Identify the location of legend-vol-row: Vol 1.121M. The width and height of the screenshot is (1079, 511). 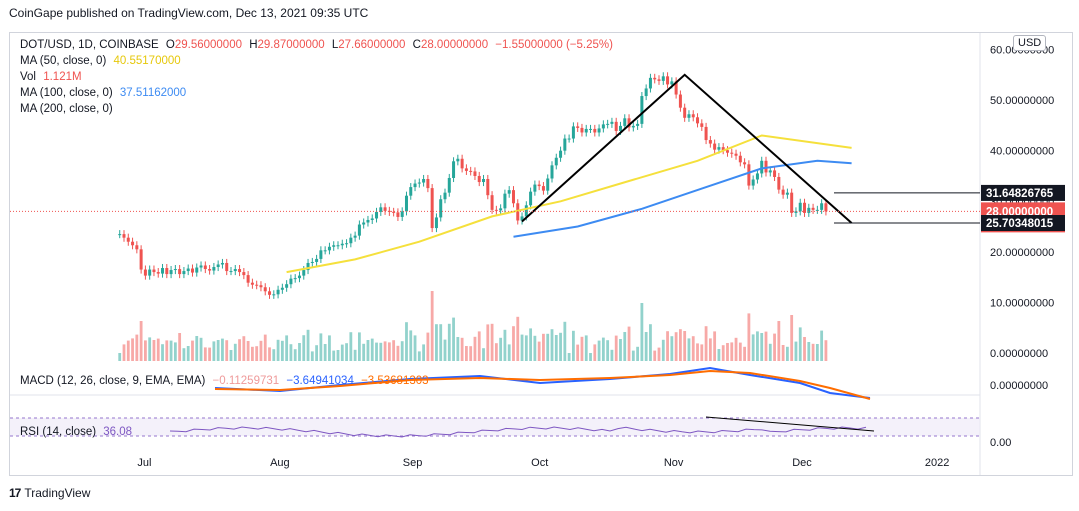
(53, 77).